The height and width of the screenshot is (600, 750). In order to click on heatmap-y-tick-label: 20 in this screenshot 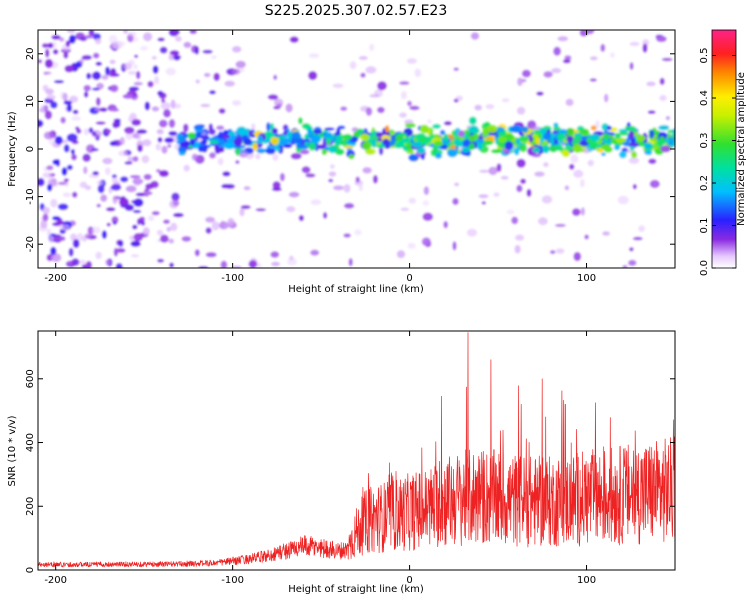, I will do `click(30, 53)`.